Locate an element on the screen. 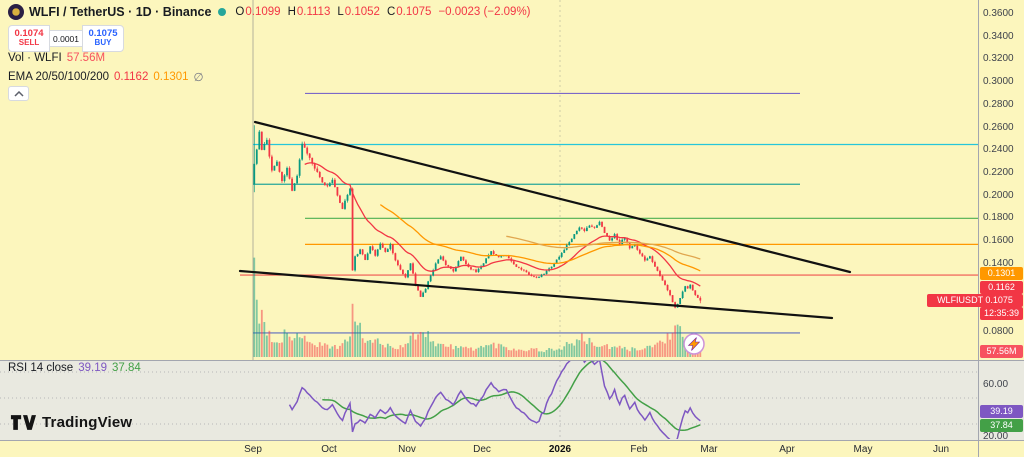  volume-bars is located at coordinates (477, 307).